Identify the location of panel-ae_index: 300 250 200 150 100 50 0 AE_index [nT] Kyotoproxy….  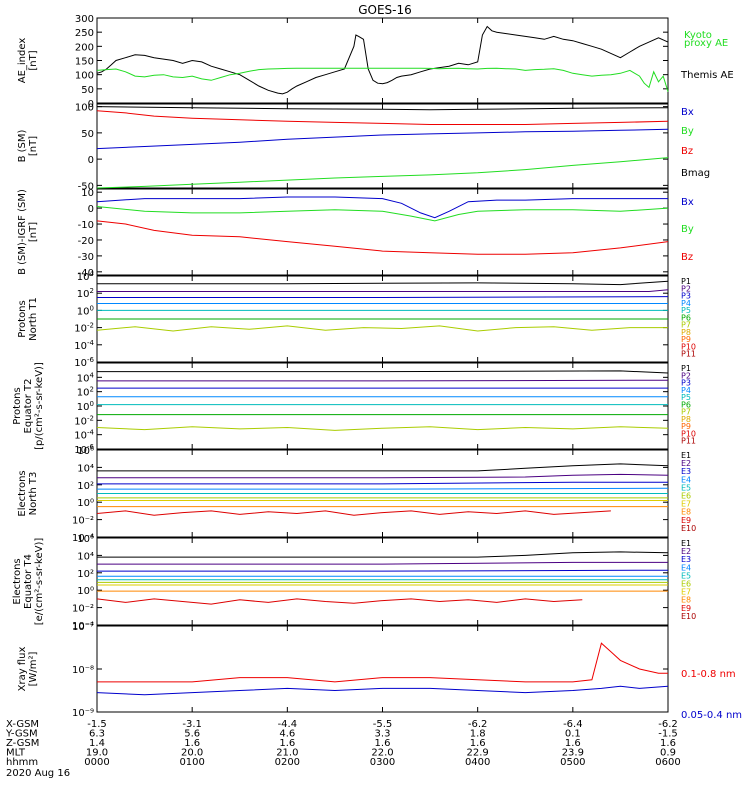
(375, 62).